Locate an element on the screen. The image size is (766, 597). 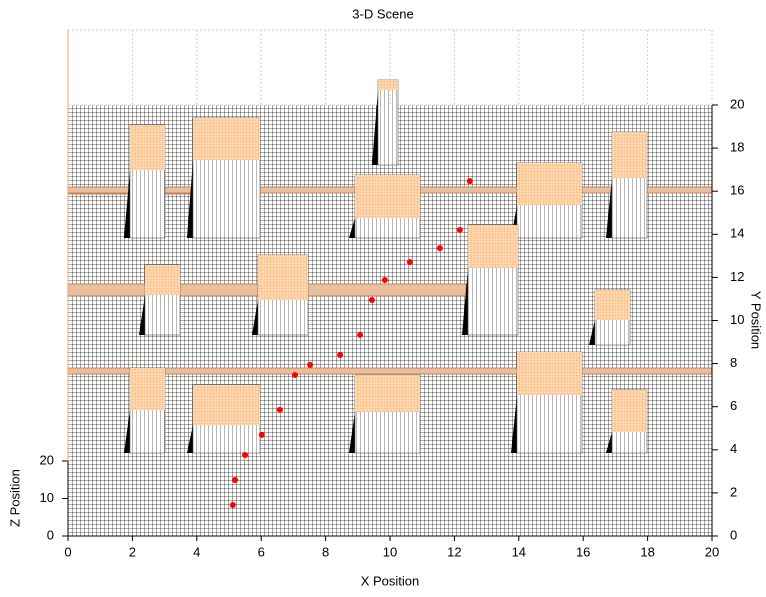
z-axis-label: Z Position is located at coordinates (14, 498).